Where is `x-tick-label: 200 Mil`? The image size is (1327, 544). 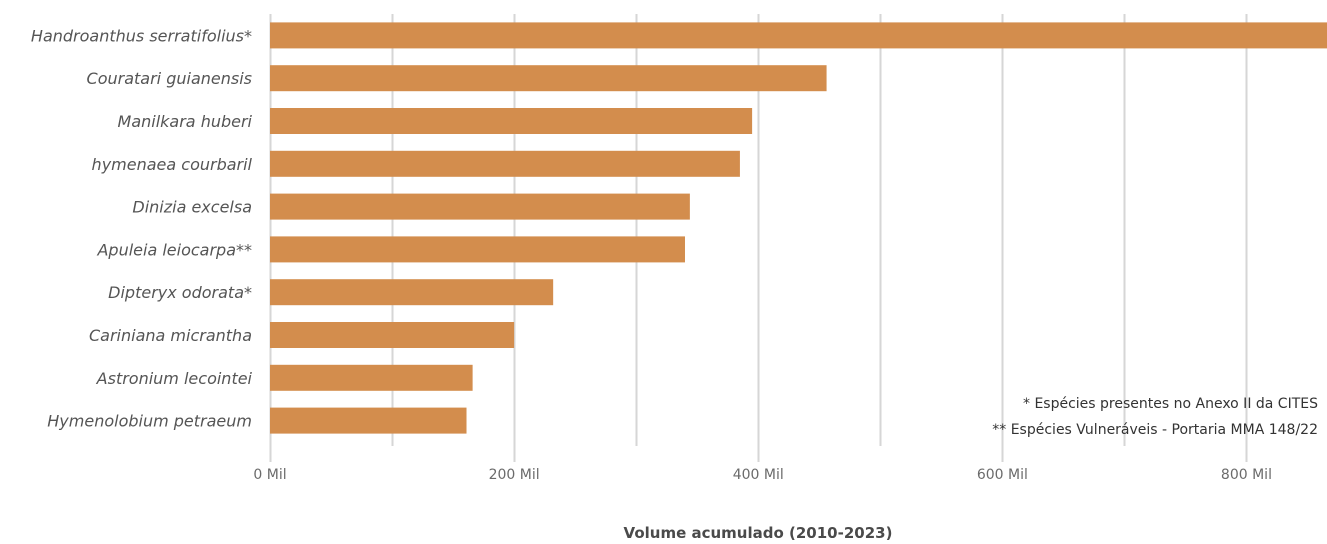
x-tick-label: 200 Mil is located at coordinates (514, 475).